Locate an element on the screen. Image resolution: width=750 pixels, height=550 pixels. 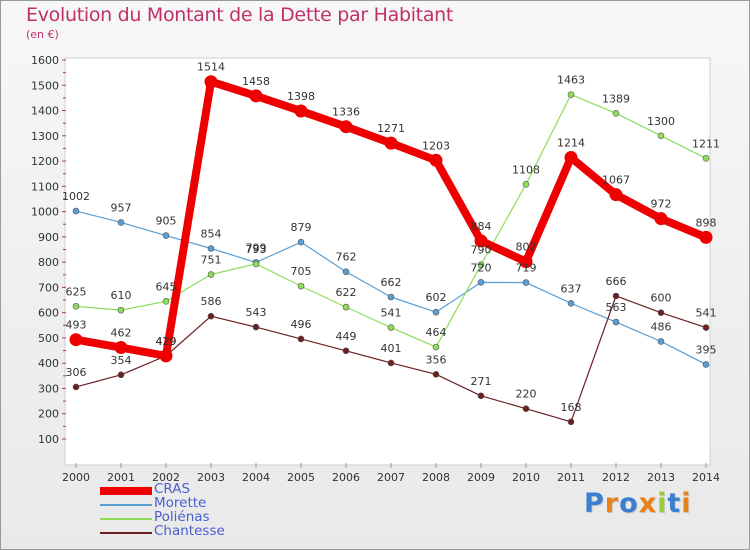
data-label: 464 is located at coordinates (436, 332).